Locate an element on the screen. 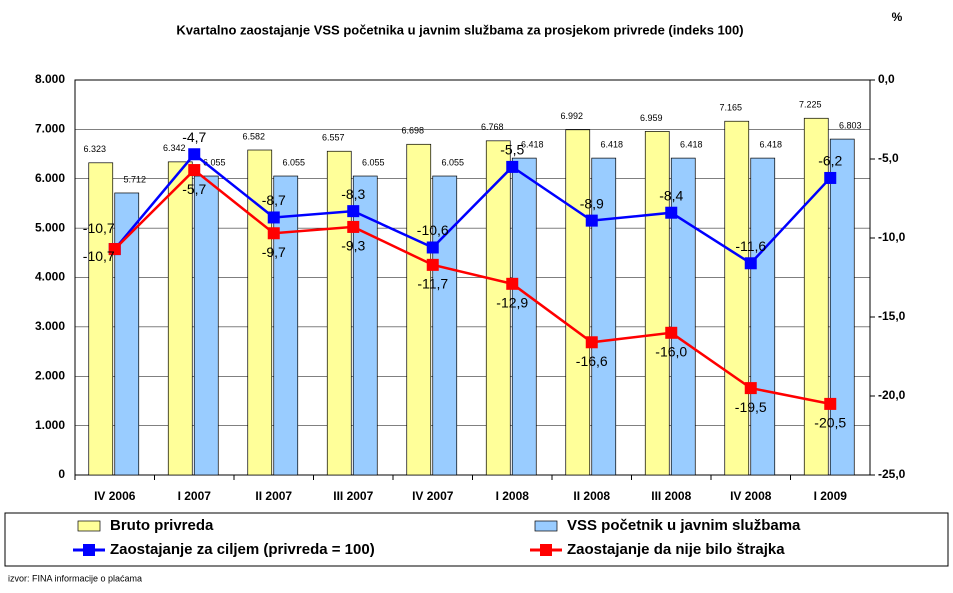 The image size is (953, 593). line-value-label: -5,7 is located at coordinates (194, 189).